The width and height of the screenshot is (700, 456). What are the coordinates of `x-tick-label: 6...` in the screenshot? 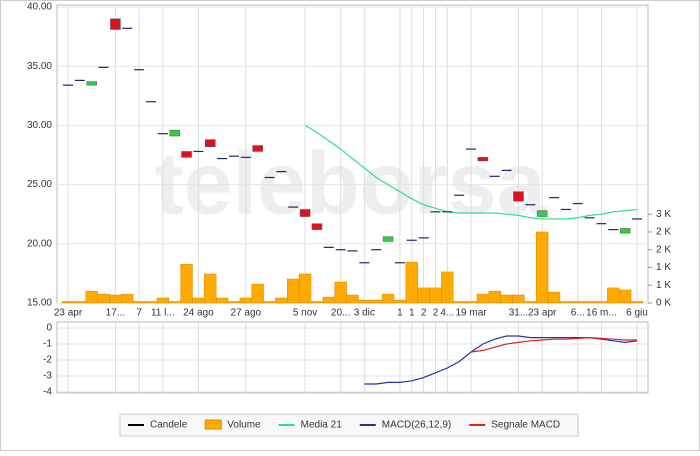 It's located at (578, 313).